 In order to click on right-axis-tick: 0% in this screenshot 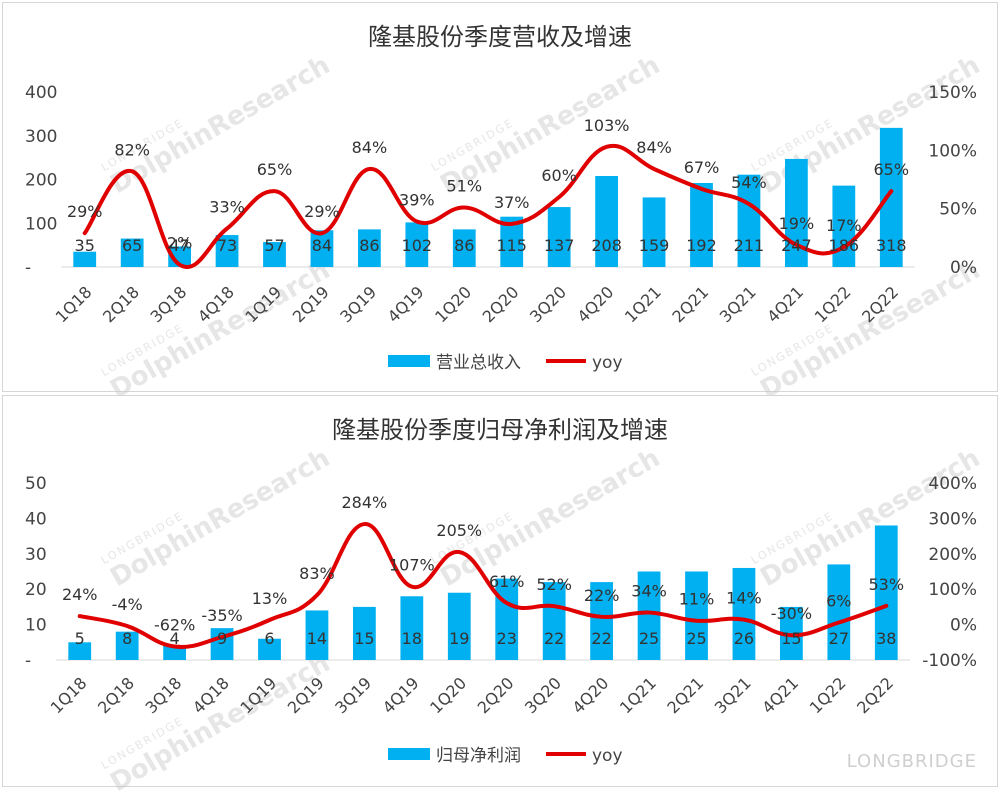, I will do `click(963, 626)`.